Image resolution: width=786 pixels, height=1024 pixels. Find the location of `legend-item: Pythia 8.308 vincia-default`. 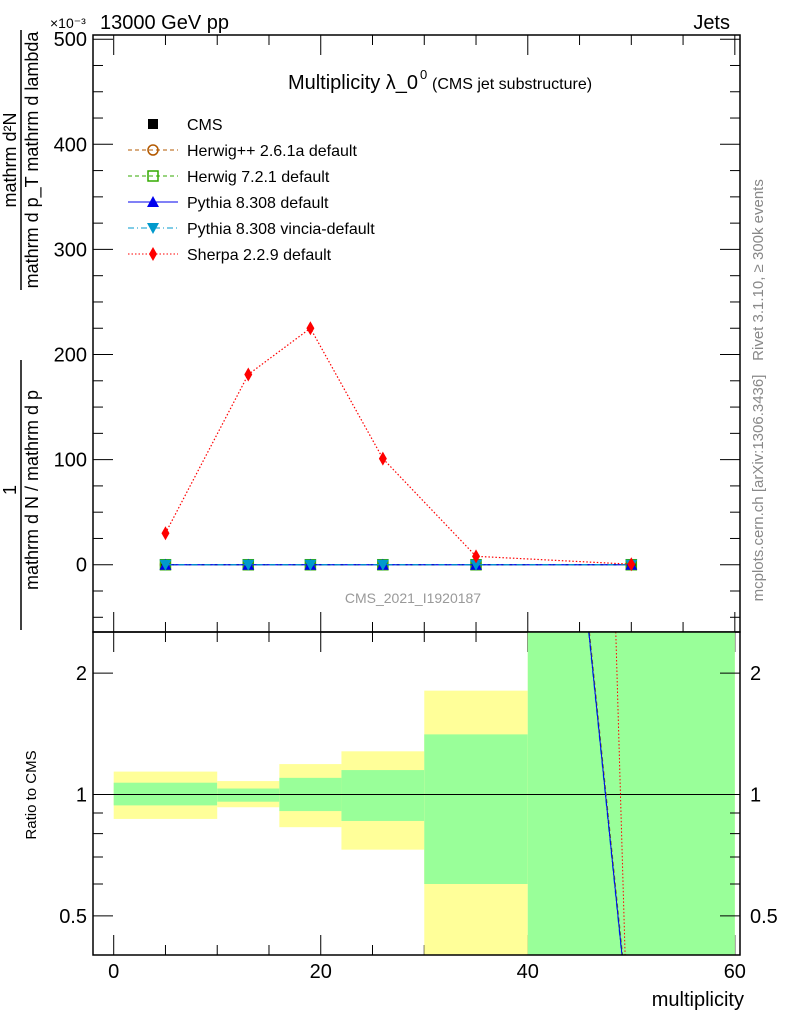

legend-item: Pythia 8.308 vincia-default is located at coordinates (251, 229).